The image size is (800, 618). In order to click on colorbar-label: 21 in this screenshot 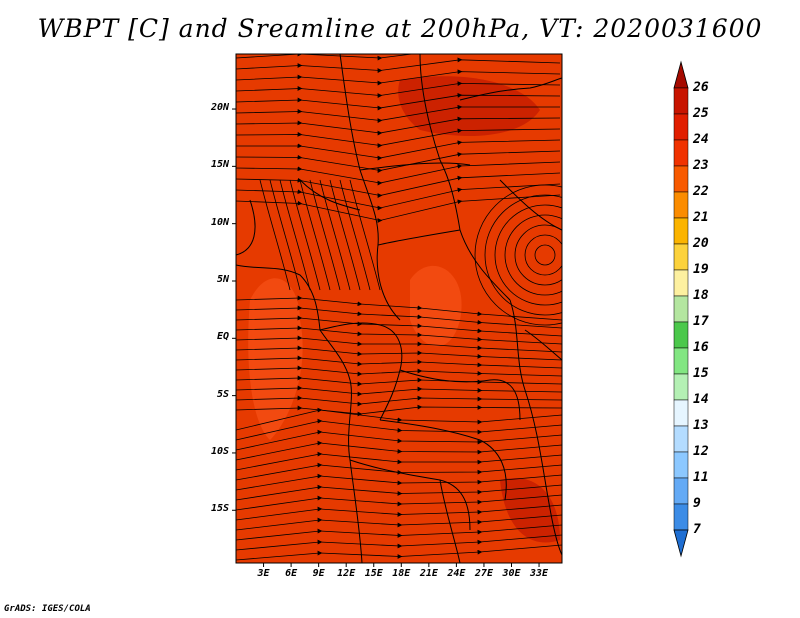, I will do `click(701, 217)`.